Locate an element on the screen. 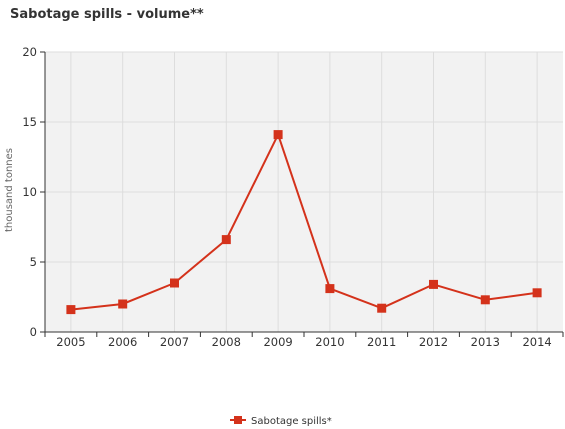 This screenshot has width=565, height=429. y-axis-ticks: 0 5 10 15 20 is located at coordinates (33, 192).